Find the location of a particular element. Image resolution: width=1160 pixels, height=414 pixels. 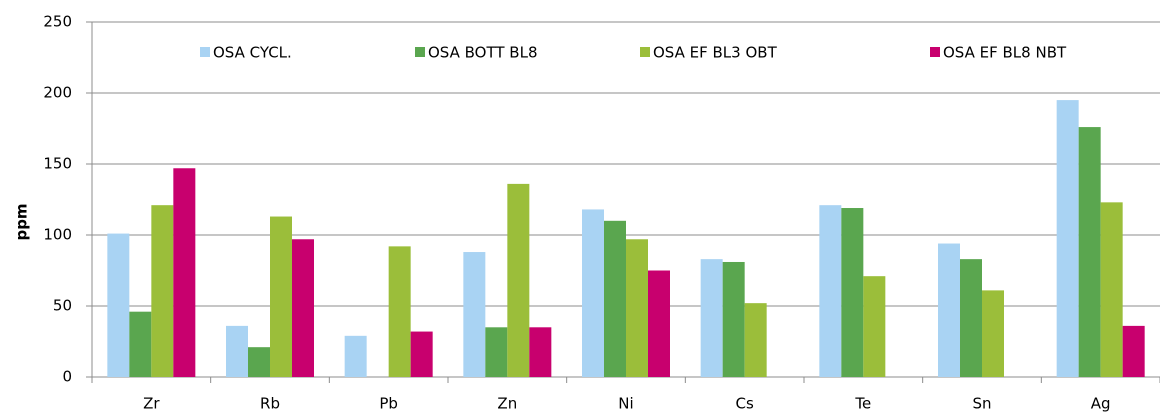

y-tick-label: 200 is located at coordinates (57, 93).